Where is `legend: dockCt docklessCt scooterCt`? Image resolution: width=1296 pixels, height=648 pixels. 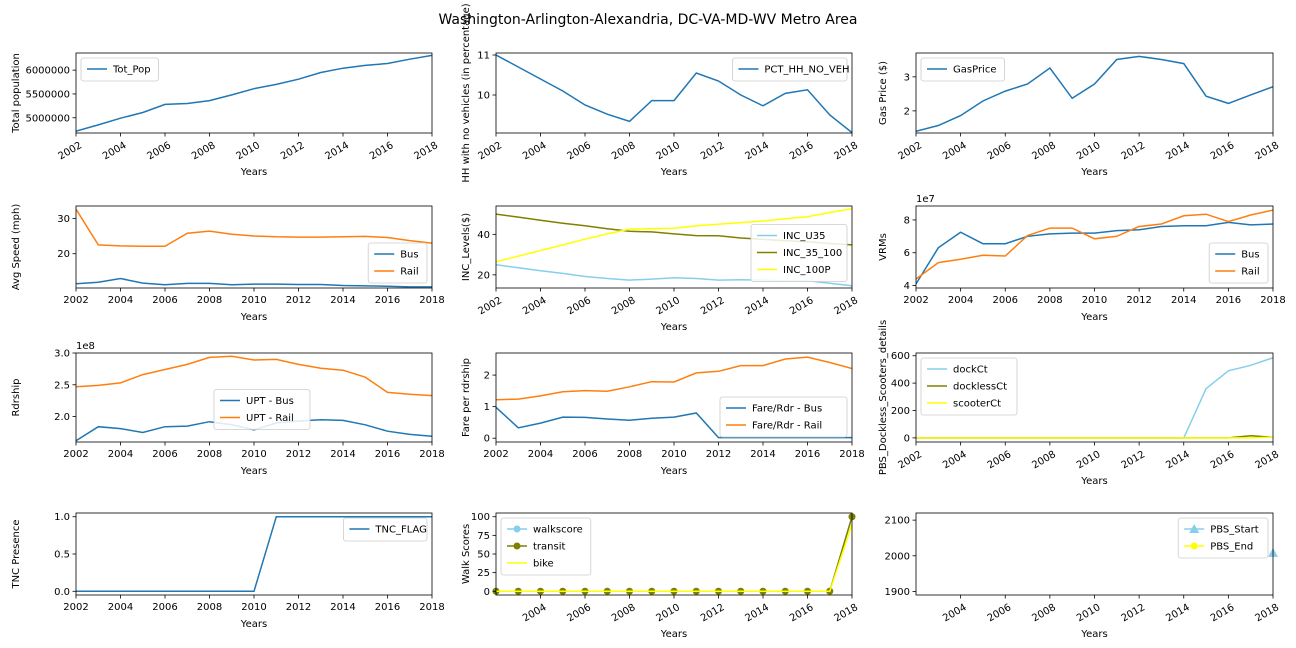 legend: dockCt docklessCt scooterCt is located at coordinates (969, 386).